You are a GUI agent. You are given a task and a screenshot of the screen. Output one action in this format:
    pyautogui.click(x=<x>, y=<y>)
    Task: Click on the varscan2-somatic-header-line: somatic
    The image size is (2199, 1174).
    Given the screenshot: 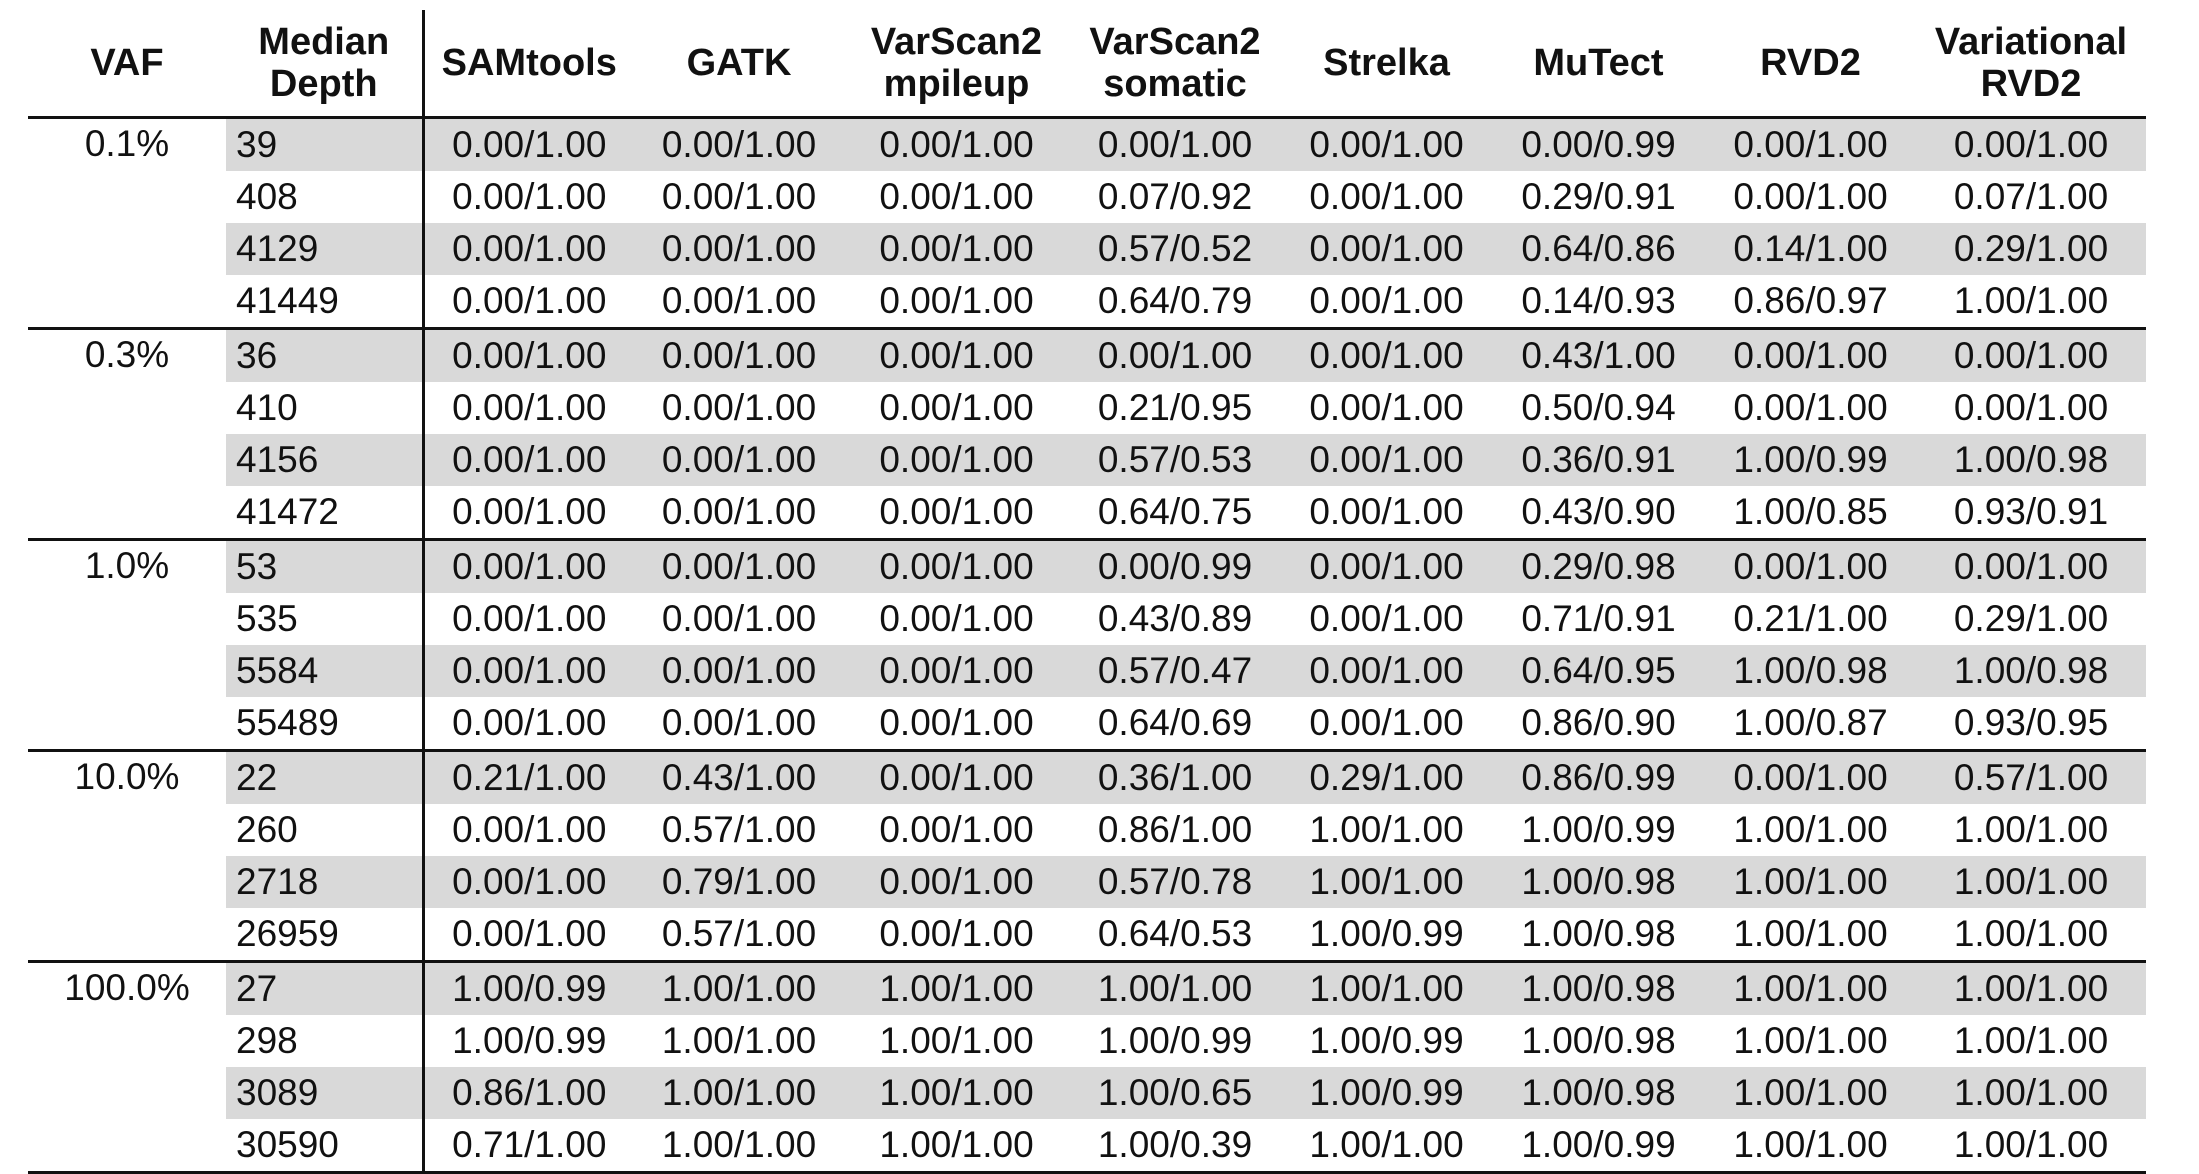 What is the action you would take?
    pyautogui.click(x=1175, y=84)
    